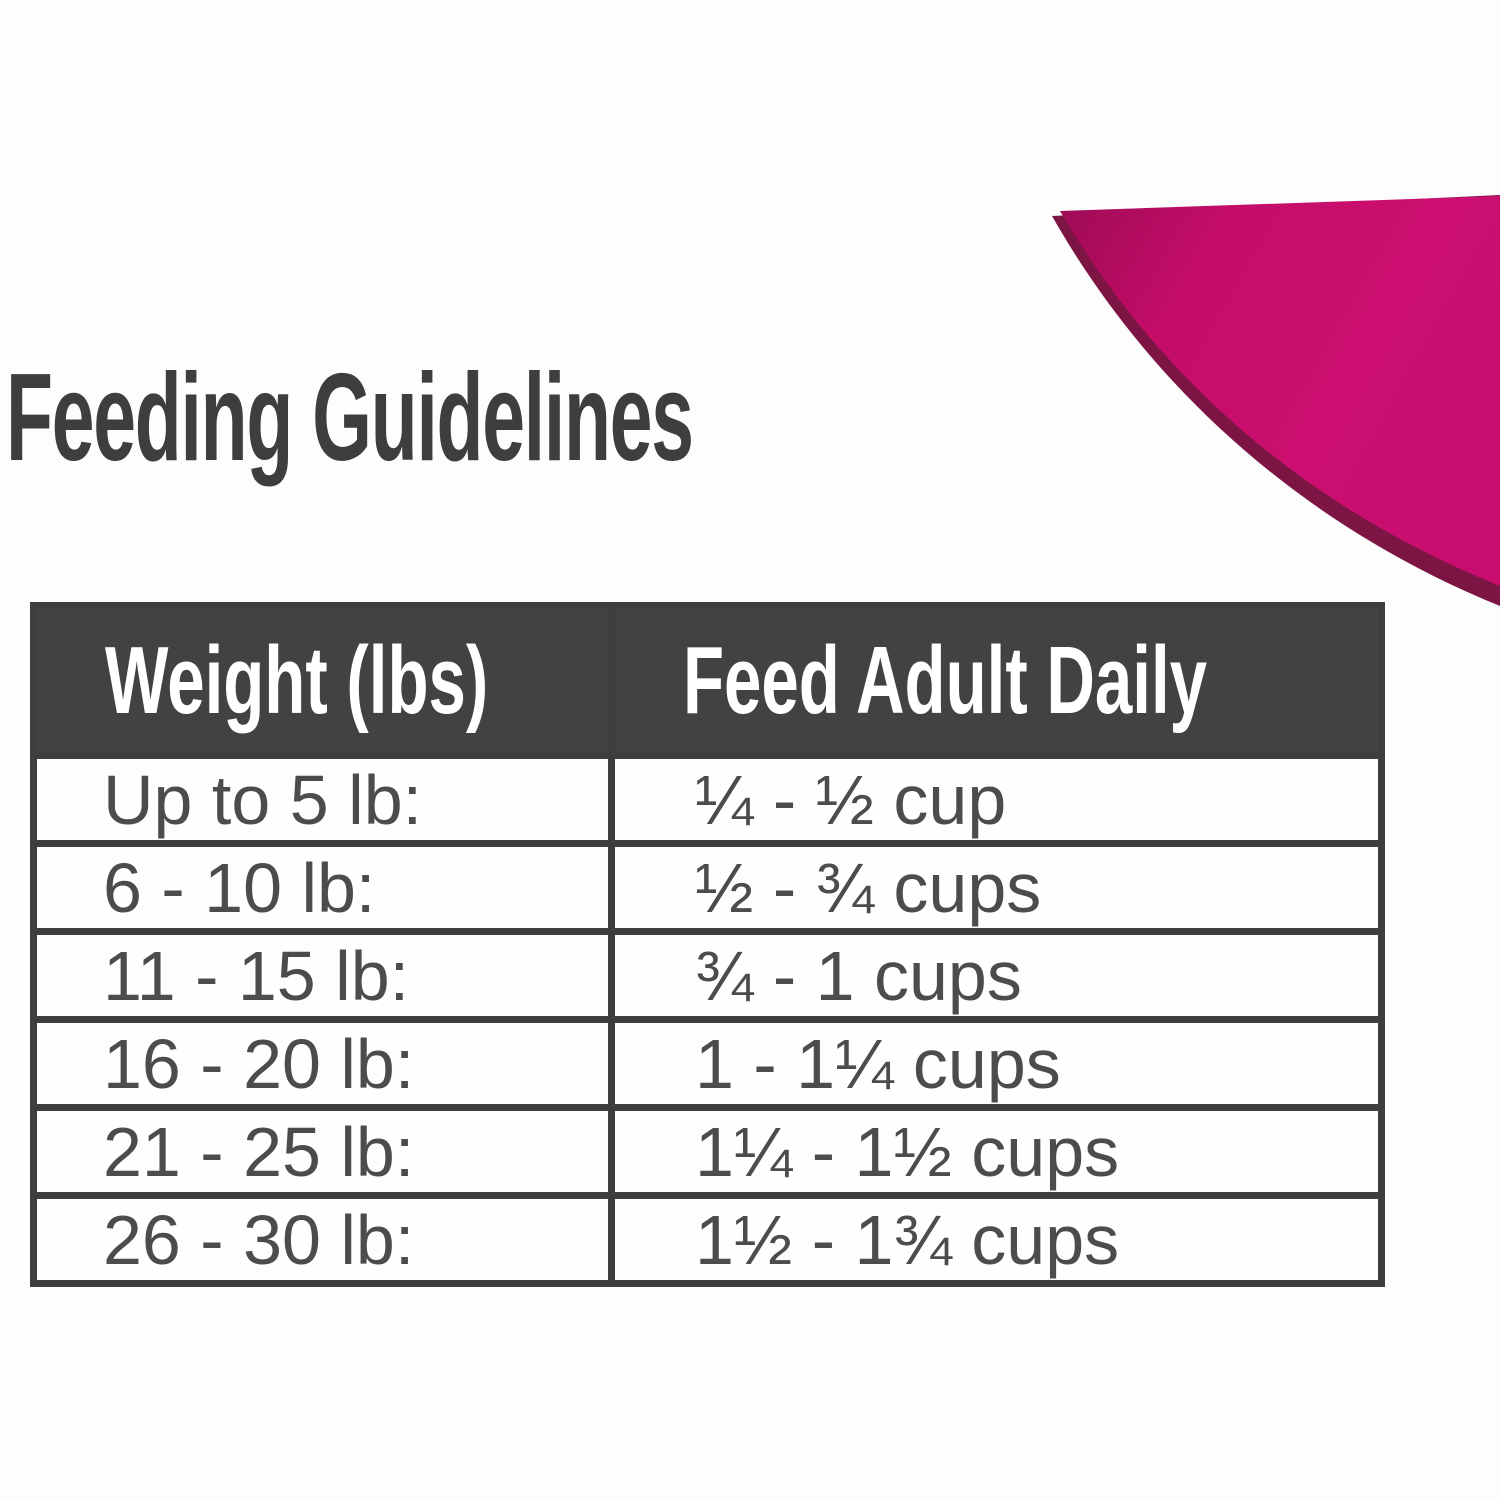 The image size is (1500, 1500). Describe the element at coordinates (322, 975) in the screenshot. I see `weight-cell: 11 - 15 lb:` at that location.